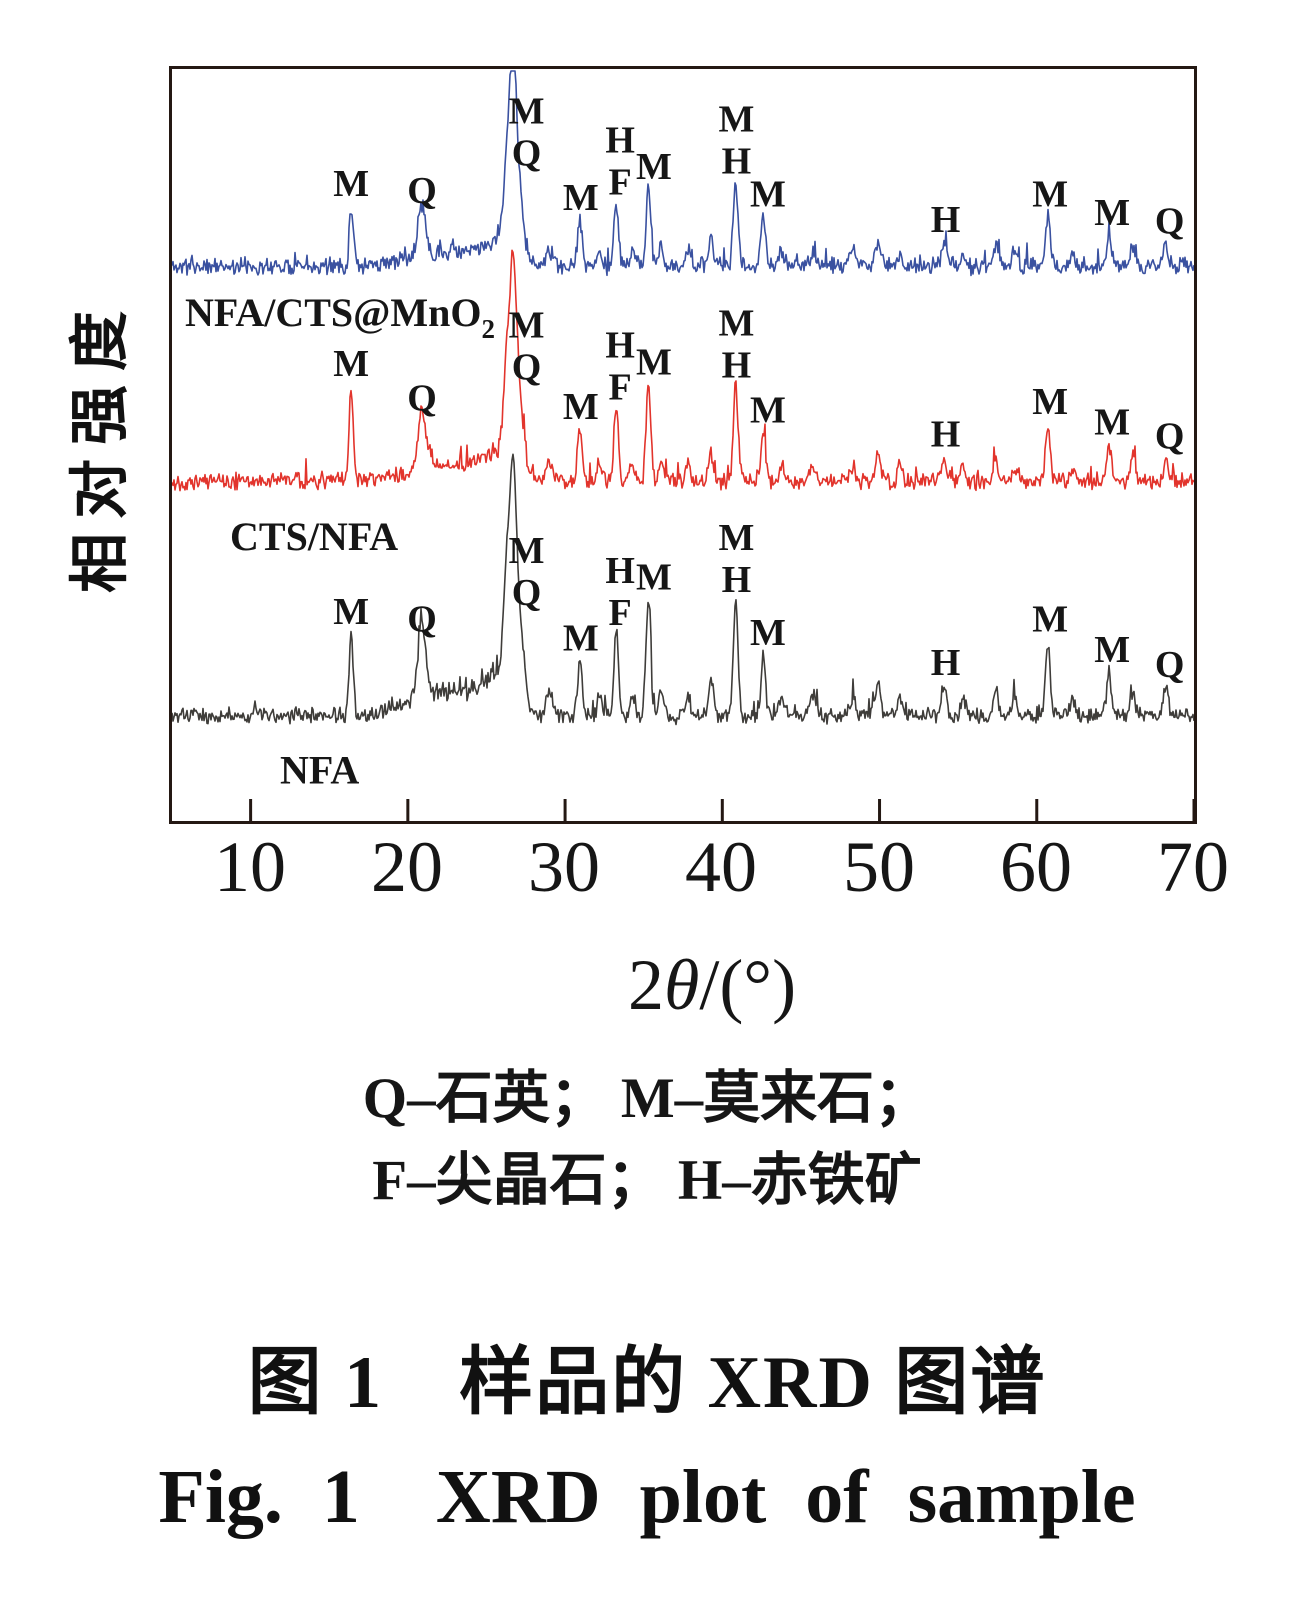 The width and height of the screenshot is (1294, 1597). What do you see at coordinates (407, 867) in the screenshot?
I see `x-tick-label-20: 20` at bounding box center [407, 867].